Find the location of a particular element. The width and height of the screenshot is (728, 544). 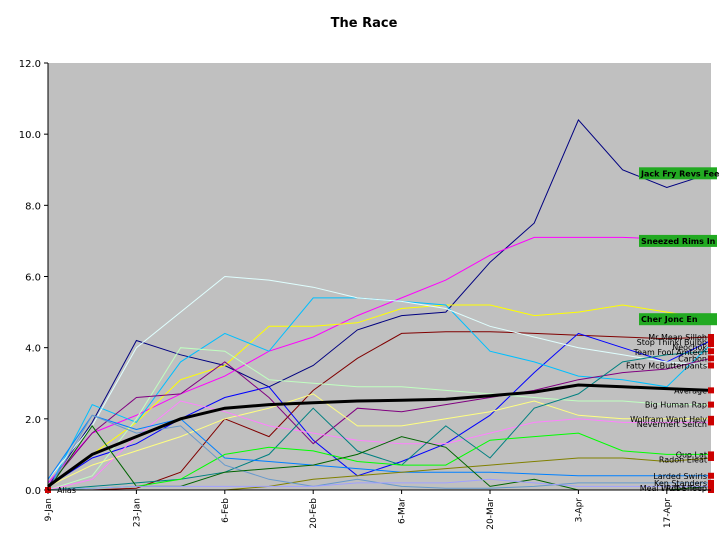

x-tick-label: 6-Mar is located at coordinates (403, 511).